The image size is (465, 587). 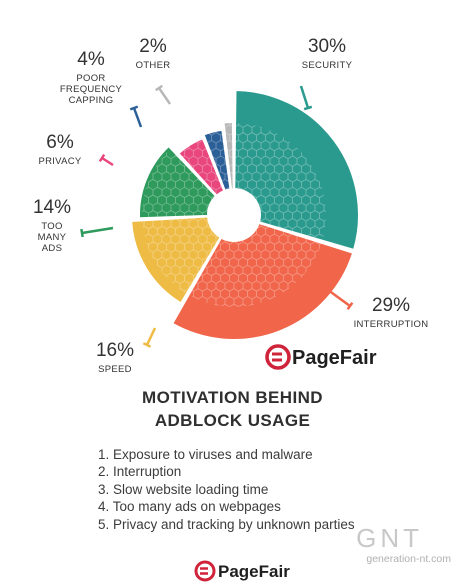 What do you see at coordinates (232, 420) in the screenshot?
I see `chart-title-line-2: ADBLOCK USAGE` at bounding box center [232, 420].